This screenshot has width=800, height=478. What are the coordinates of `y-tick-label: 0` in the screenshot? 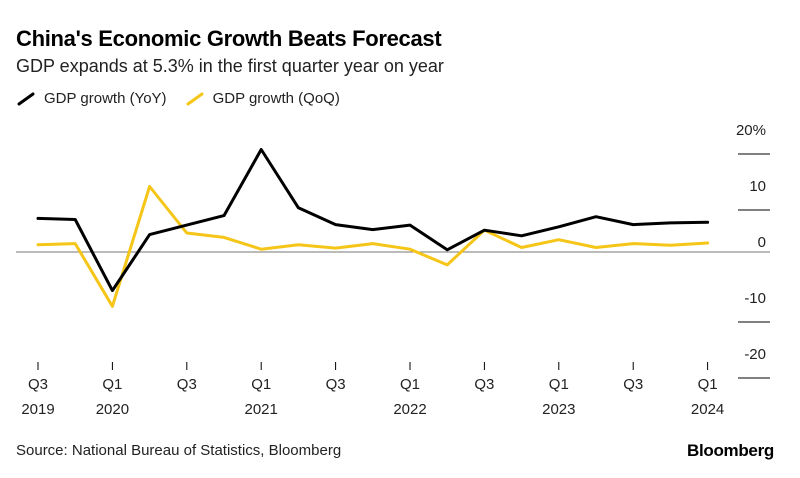 It's located at (762, 242).